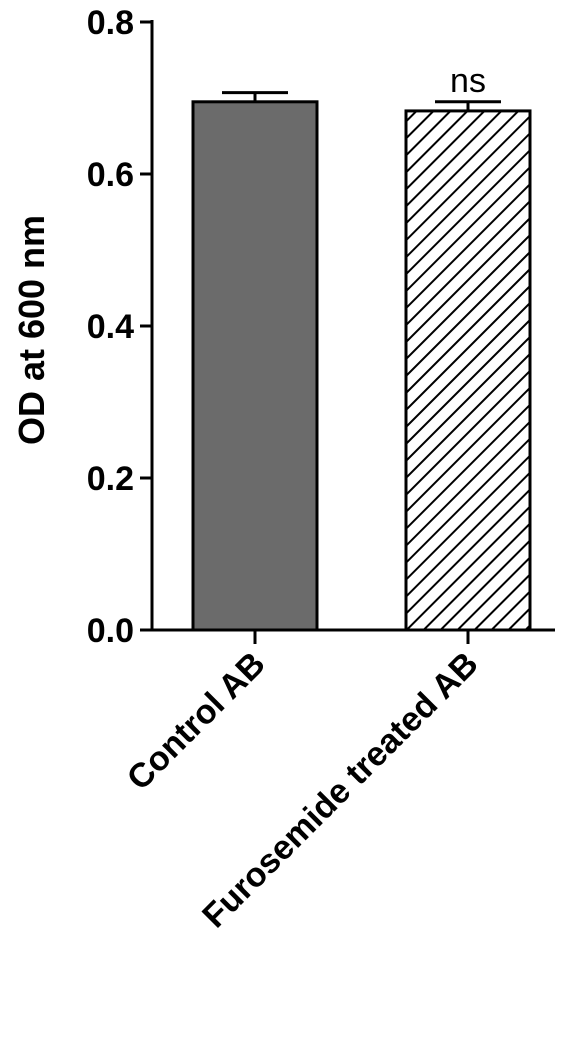 The width and height of the screenshot is (574, 1059). Describe the element at coordinates (110, 479) in the screenshot. I see `y-tick-label: 0.2` at that location.